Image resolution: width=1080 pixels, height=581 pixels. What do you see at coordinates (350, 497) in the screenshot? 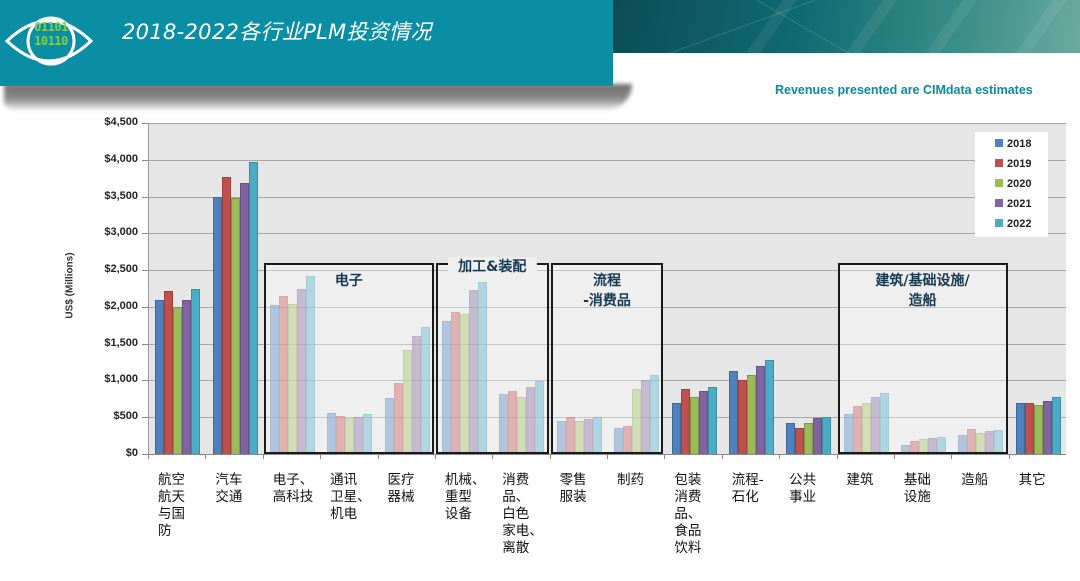
I see `x-category-label: 通讯 卫星、 机电` at bounding box center [350, 497].